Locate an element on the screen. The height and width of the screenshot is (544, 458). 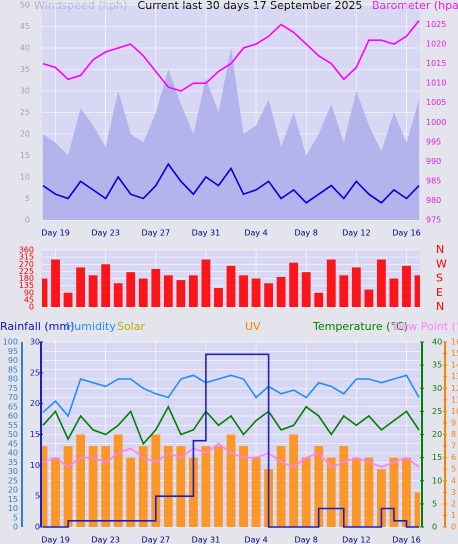
y-tick-label: 15 is located at coordinates (13, 499).